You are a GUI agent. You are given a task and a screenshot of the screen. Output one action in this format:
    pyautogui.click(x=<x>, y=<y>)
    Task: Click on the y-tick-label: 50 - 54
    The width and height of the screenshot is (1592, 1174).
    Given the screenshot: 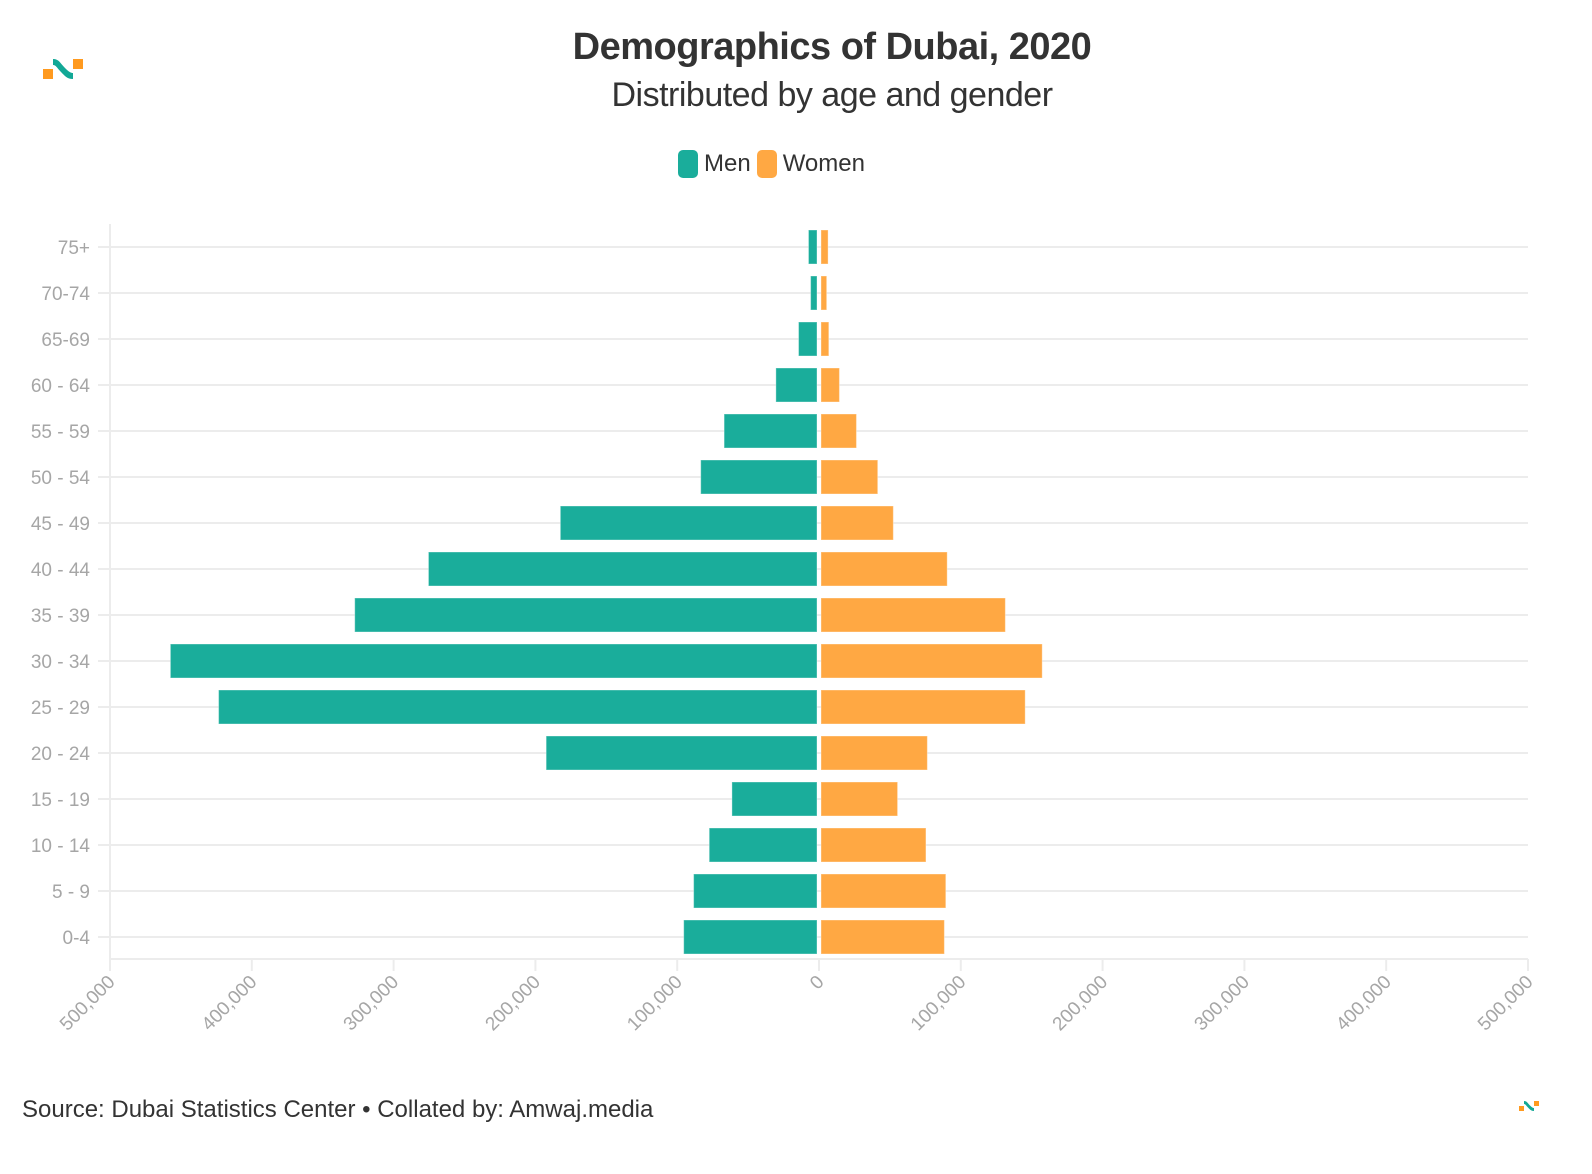 What is the action you would take?
    pyautogui.click(x=61, y=478)
    